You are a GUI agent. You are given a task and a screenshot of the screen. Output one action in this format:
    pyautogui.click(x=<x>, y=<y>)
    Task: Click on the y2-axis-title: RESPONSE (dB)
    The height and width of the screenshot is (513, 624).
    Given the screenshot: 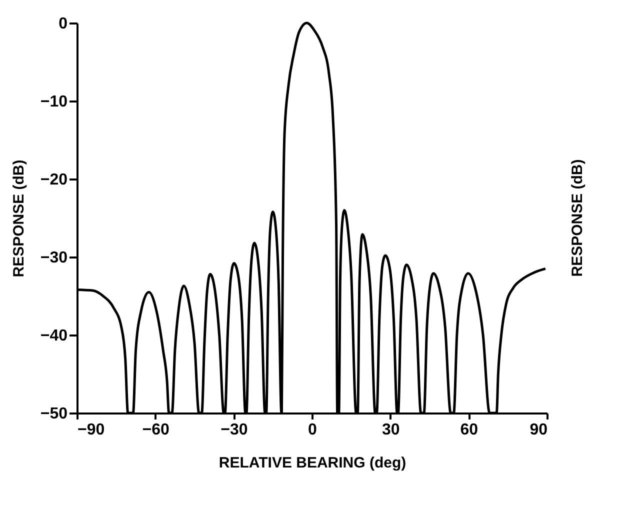 What is the action you would take?
    pyautogui.click(x=577, y=218)
    